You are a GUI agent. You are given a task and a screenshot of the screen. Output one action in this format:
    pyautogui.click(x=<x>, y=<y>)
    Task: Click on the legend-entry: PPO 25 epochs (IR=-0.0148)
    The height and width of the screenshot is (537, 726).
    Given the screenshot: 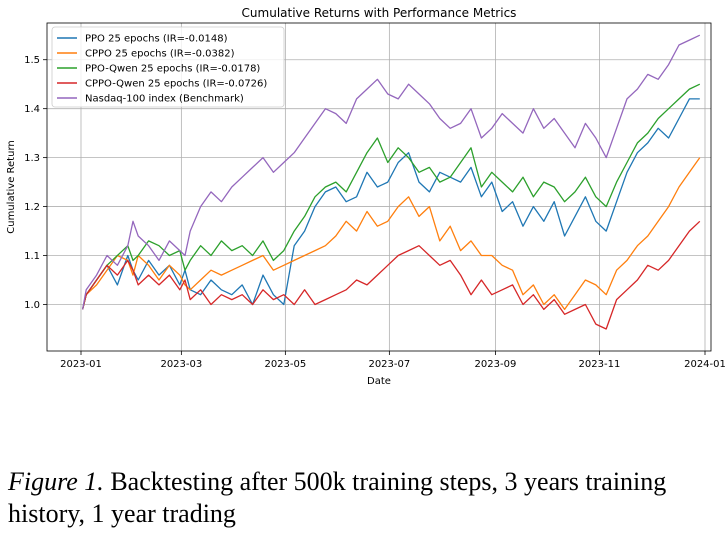 What is the action you would take?
    pyautogui.click(x=156, y=39)
    